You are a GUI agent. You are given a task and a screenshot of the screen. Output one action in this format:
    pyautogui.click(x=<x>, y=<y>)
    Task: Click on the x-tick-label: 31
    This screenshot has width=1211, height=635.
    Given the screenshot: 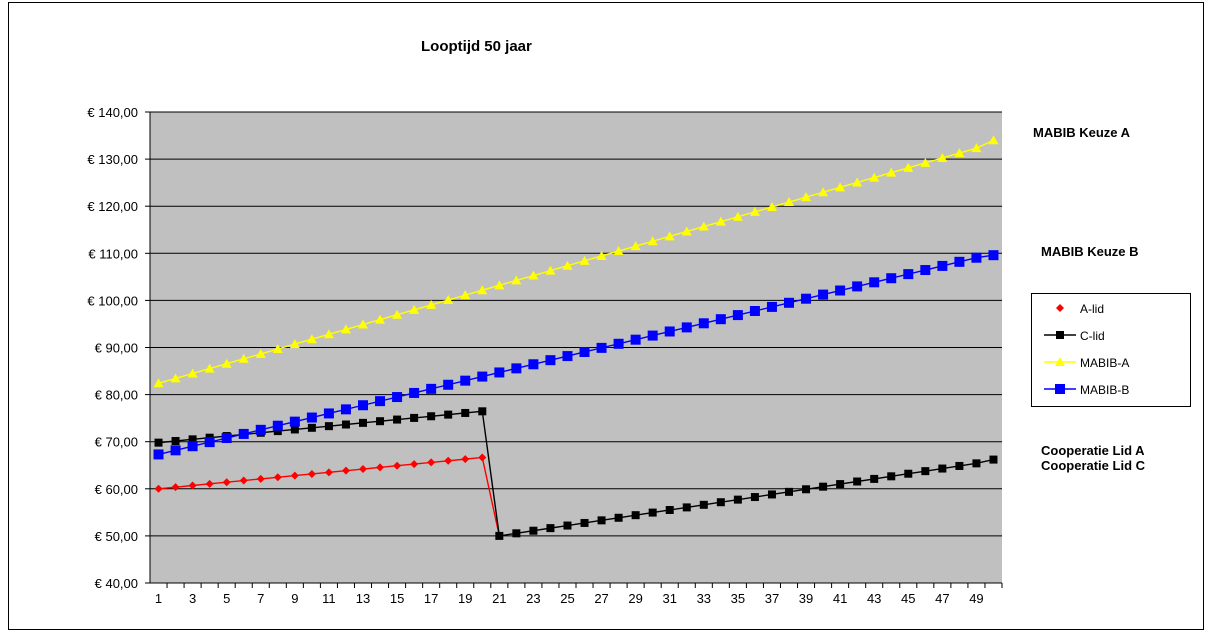 What is the action you would take?
    pyautogui.click(x=669, y=598)
    